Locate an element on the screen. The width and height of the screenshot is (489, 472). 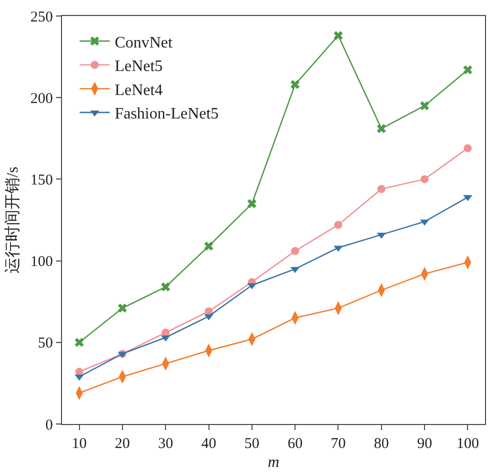
x-tick-label: 80 is located at coordinates (381, 444).